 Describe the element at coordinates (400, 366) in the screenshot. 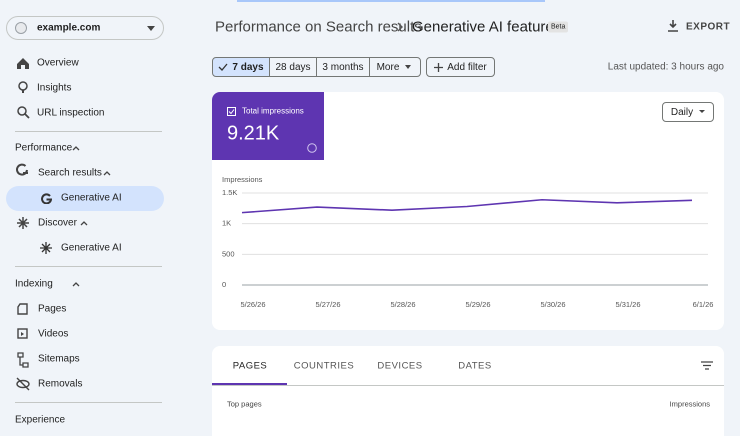

I see `tab: DEVICES` at that location.